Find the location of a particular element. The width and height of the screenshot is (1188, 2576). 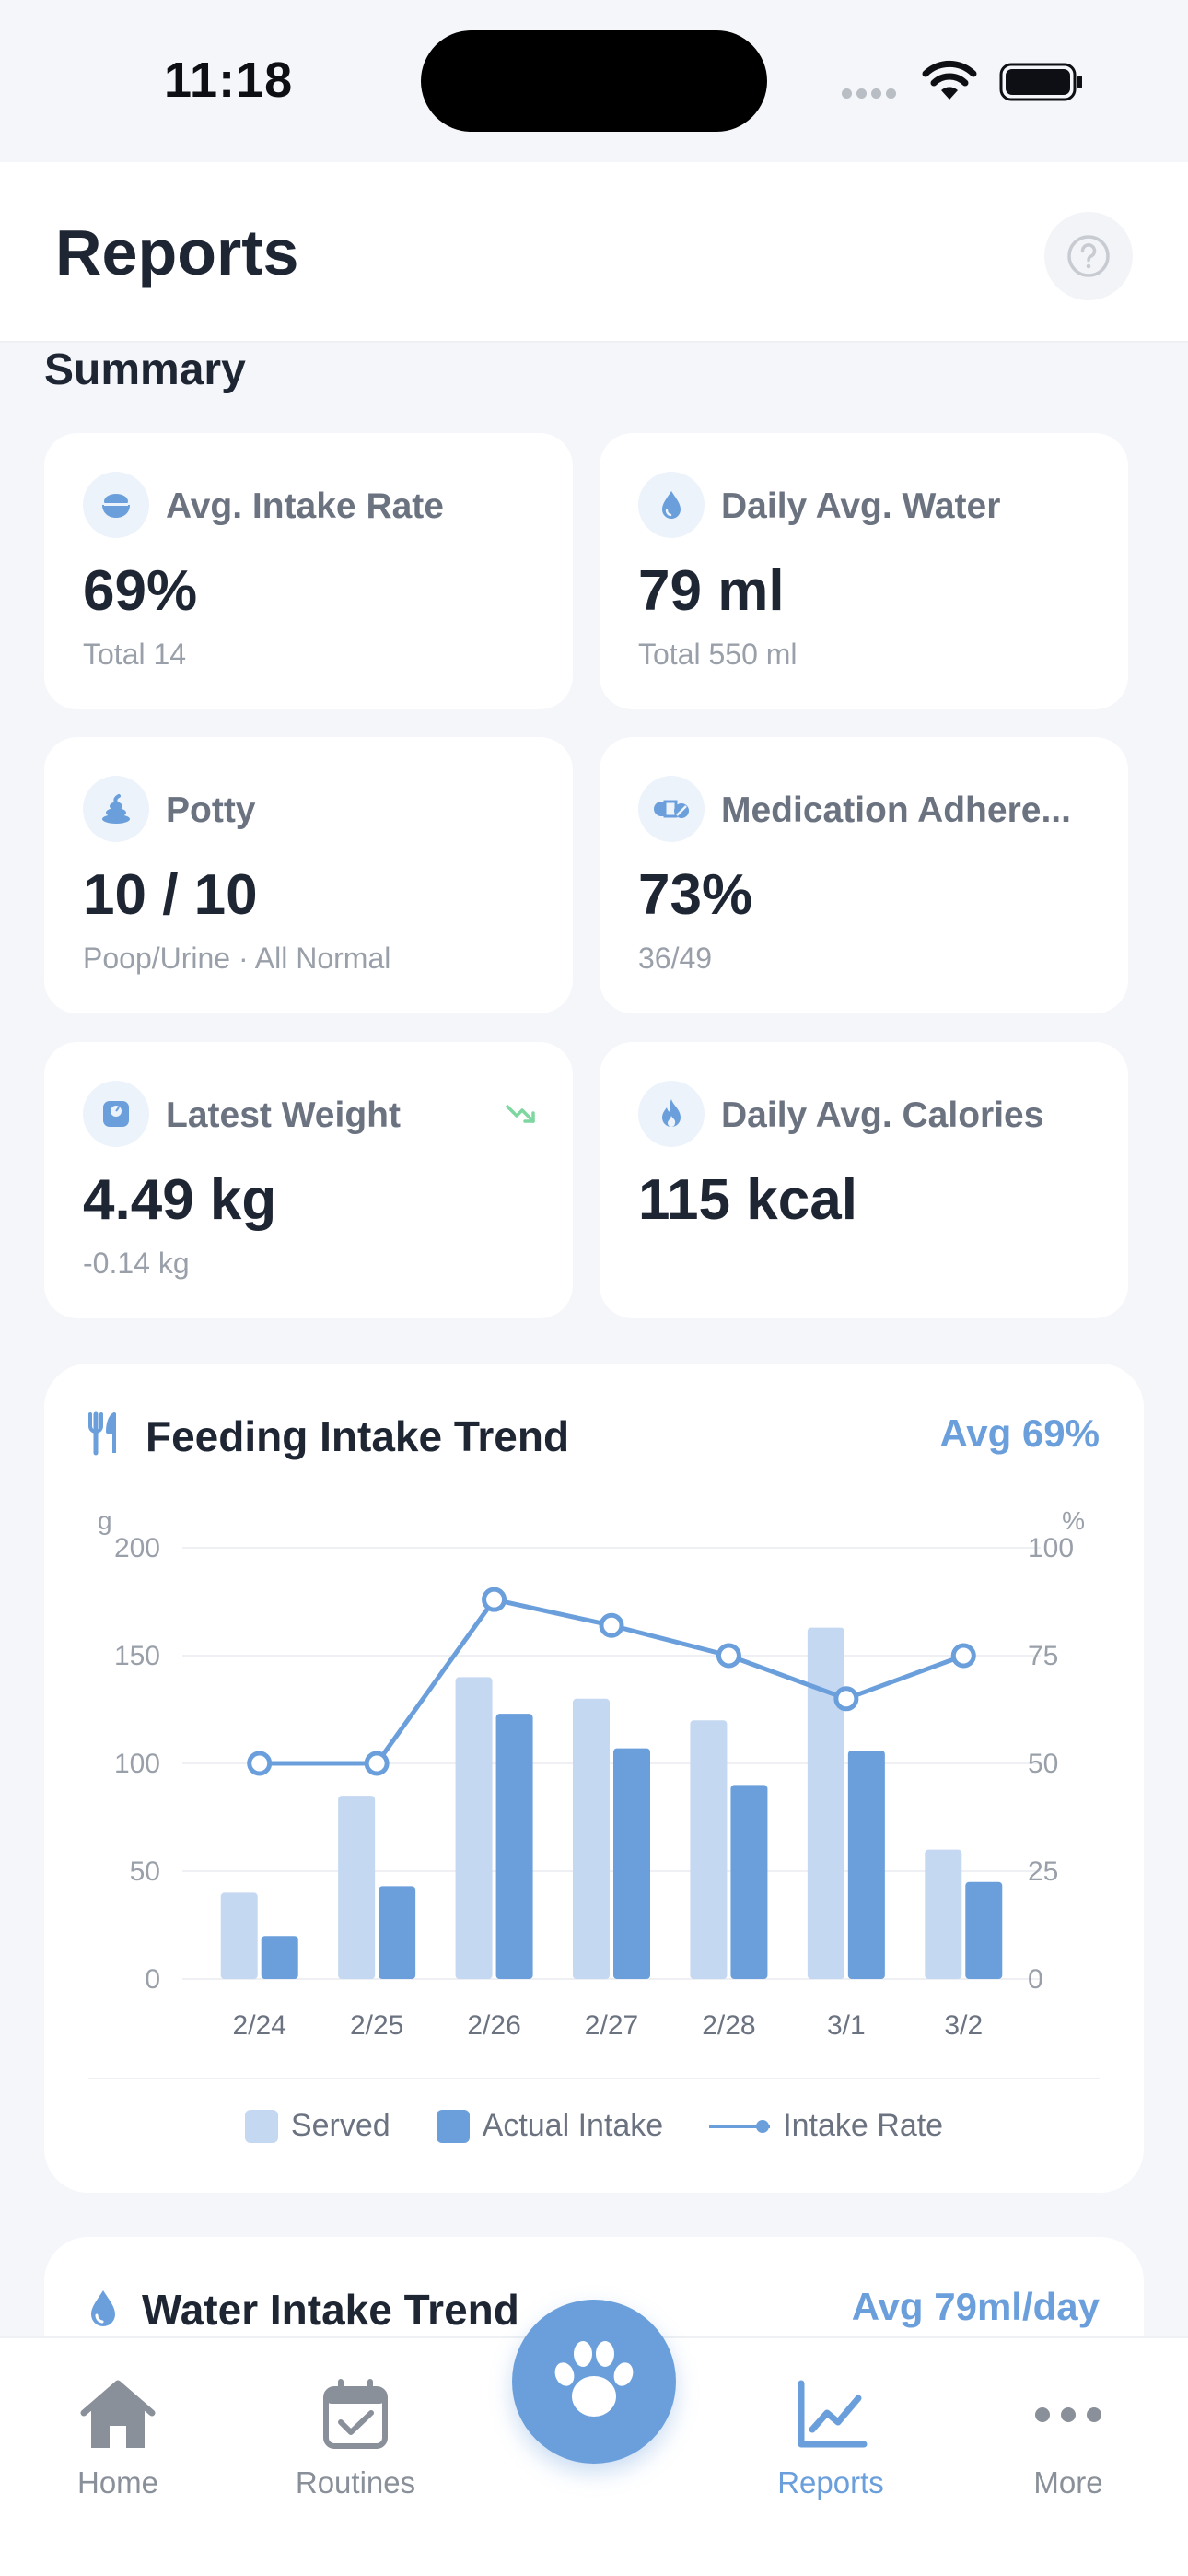

legend-actual: Actual Intake is located at coordinates (550, 2126).